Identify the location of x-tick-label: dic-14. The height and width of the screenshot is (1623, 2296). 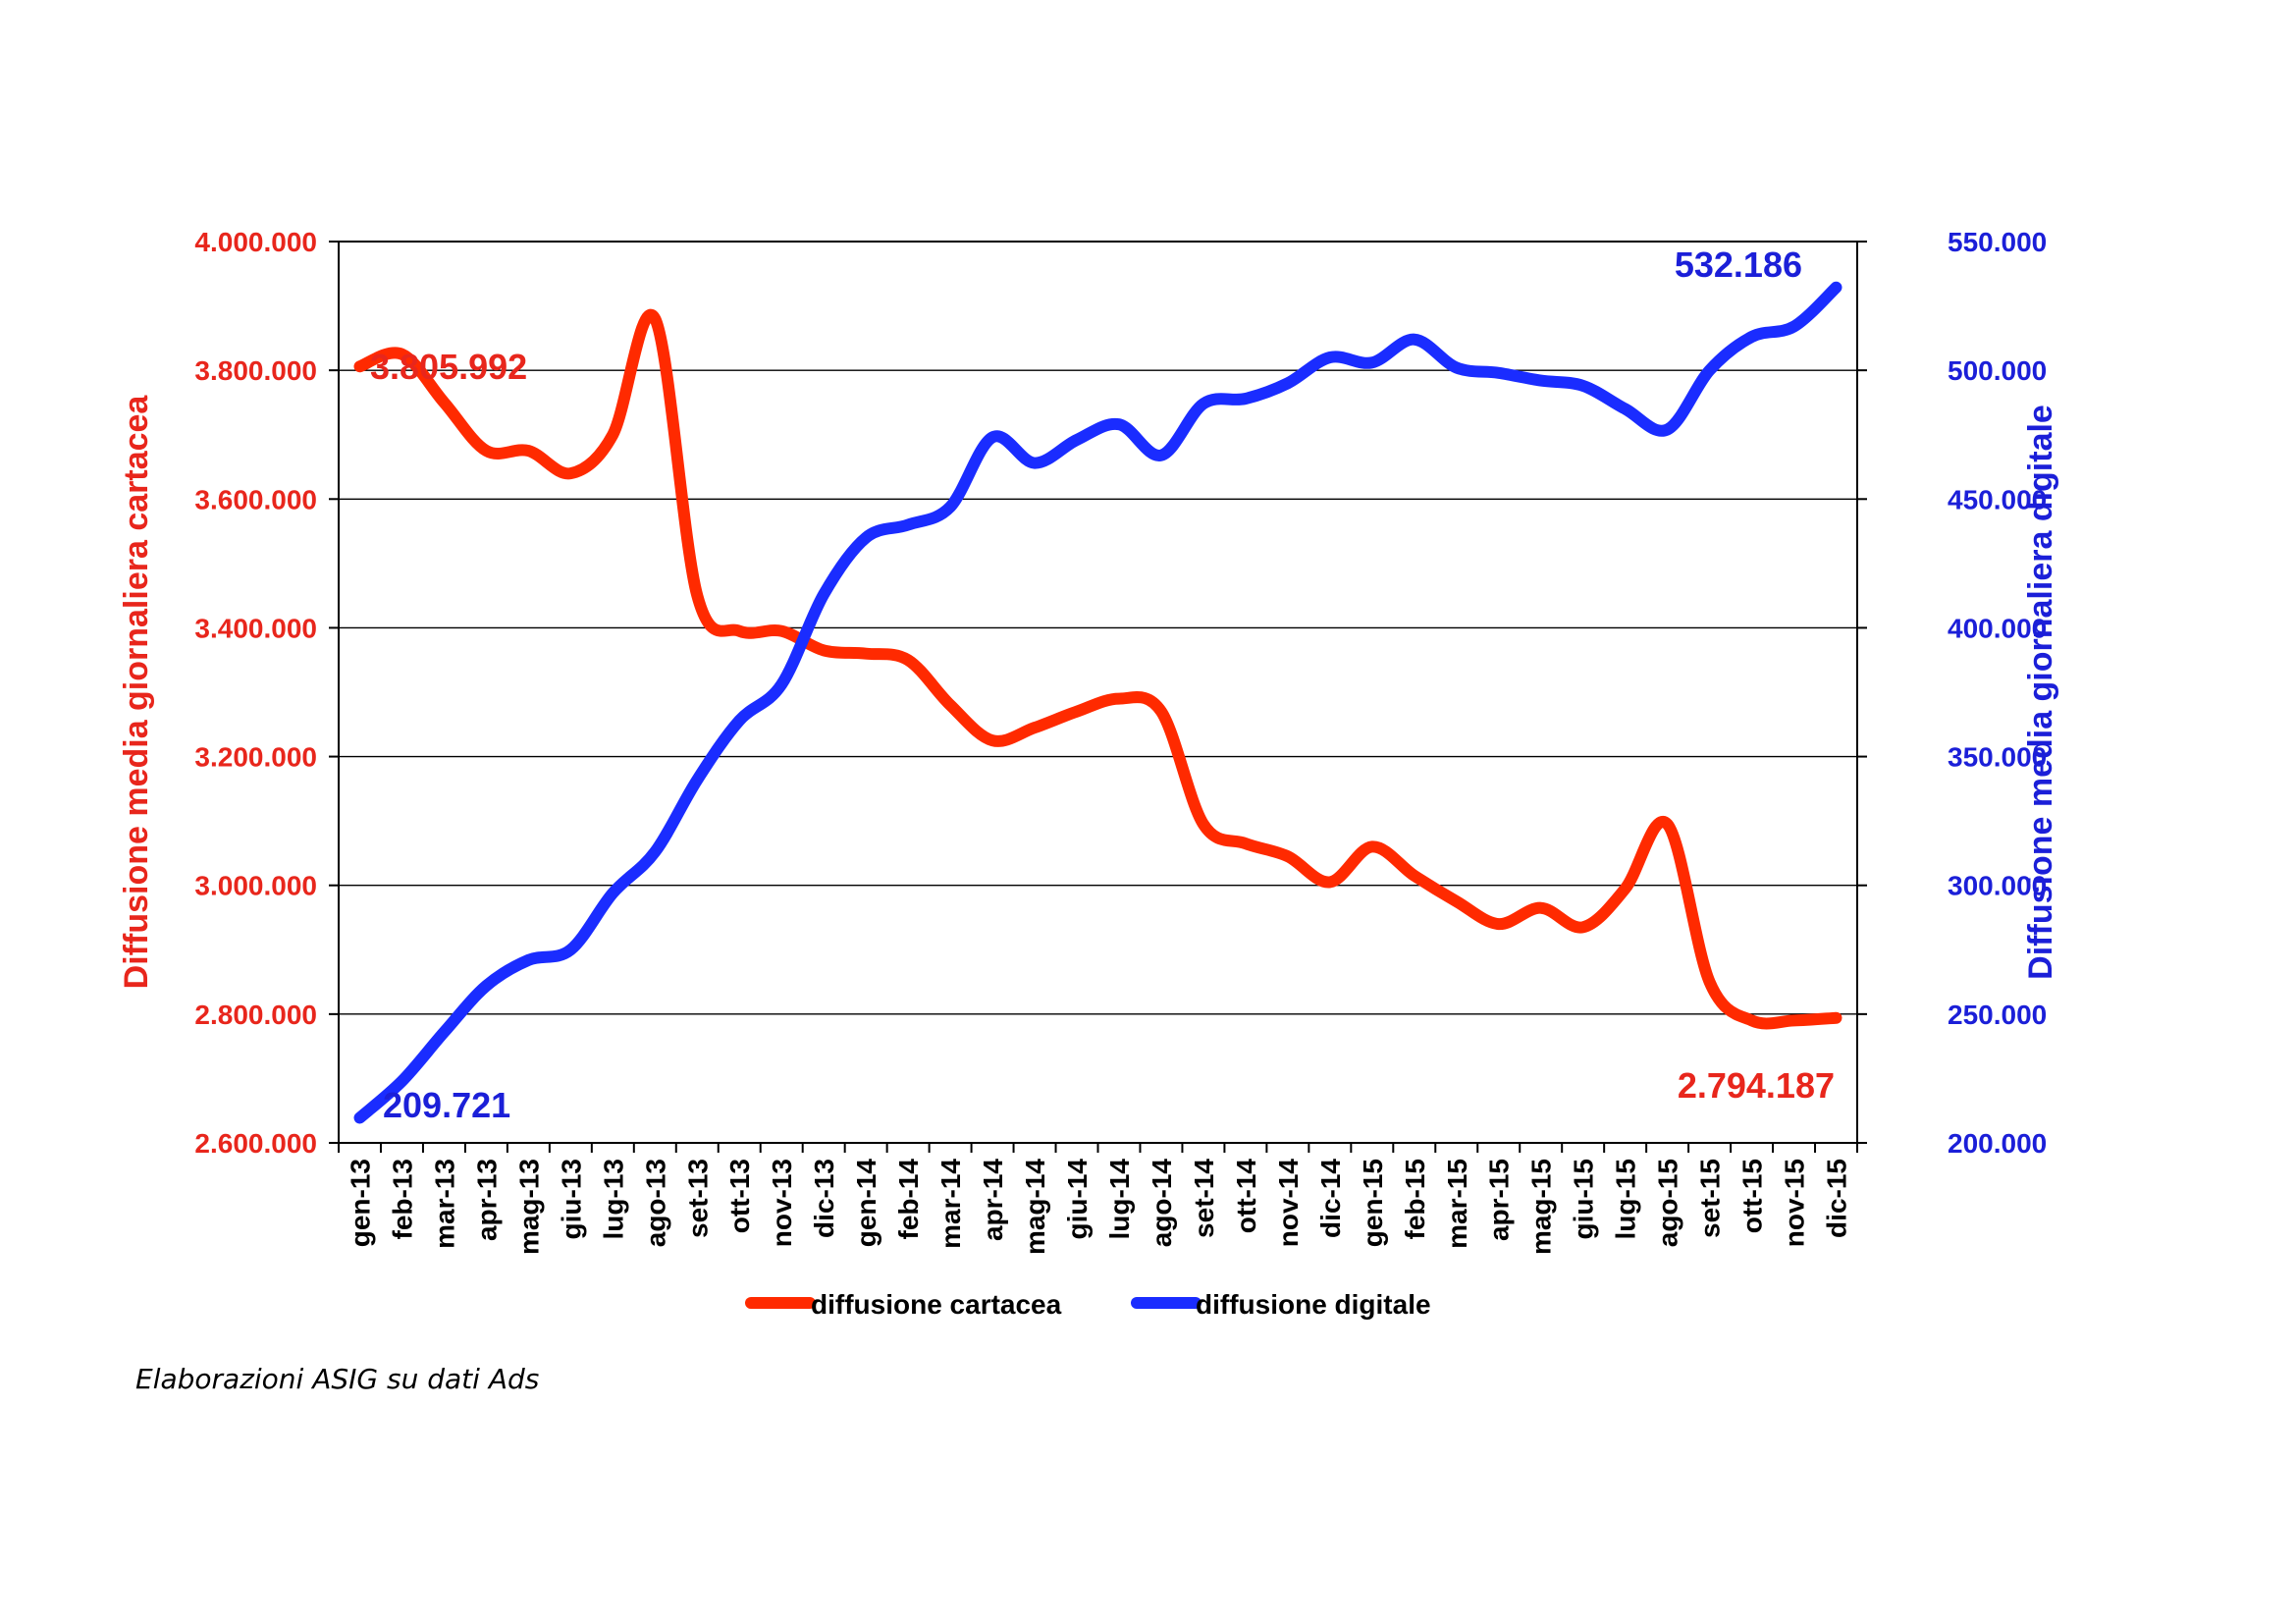
(1331, 1198).